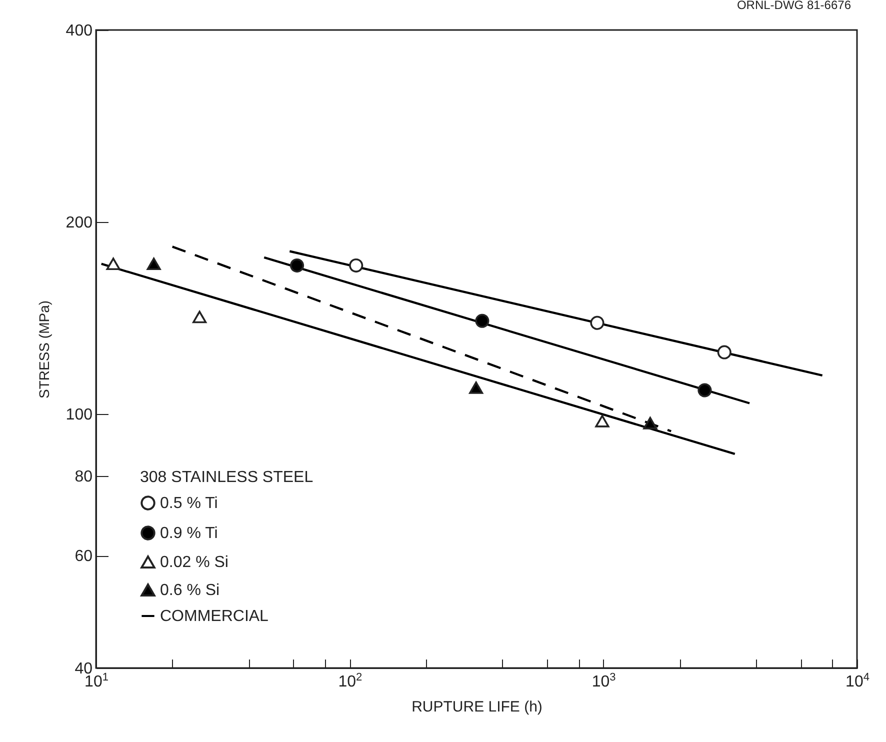 The width and height of the screenshot is (886, 742). What do you see at coordinates (350, 681) in the screenshot?
I see `x-tick-label: 10$^{2}$` at bounding box center [350, 681].